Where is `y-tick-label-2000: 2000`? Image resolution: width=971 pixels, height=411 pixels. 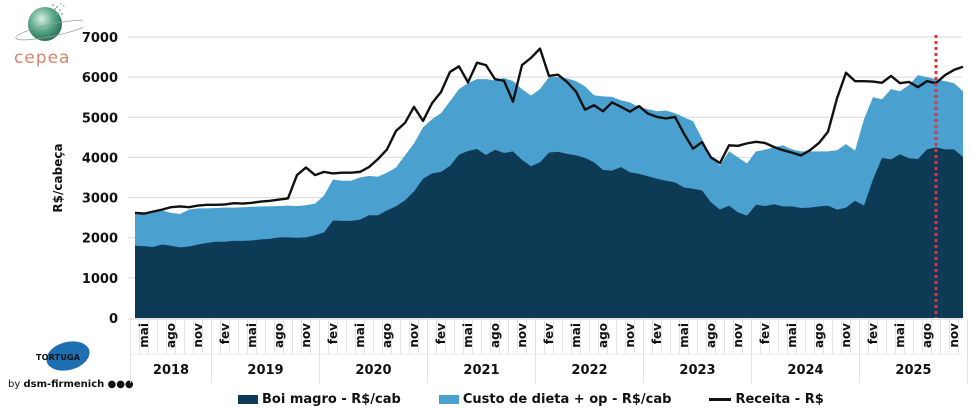 y-tick-label-2000: 2000 is located at coordinates (100, 239).